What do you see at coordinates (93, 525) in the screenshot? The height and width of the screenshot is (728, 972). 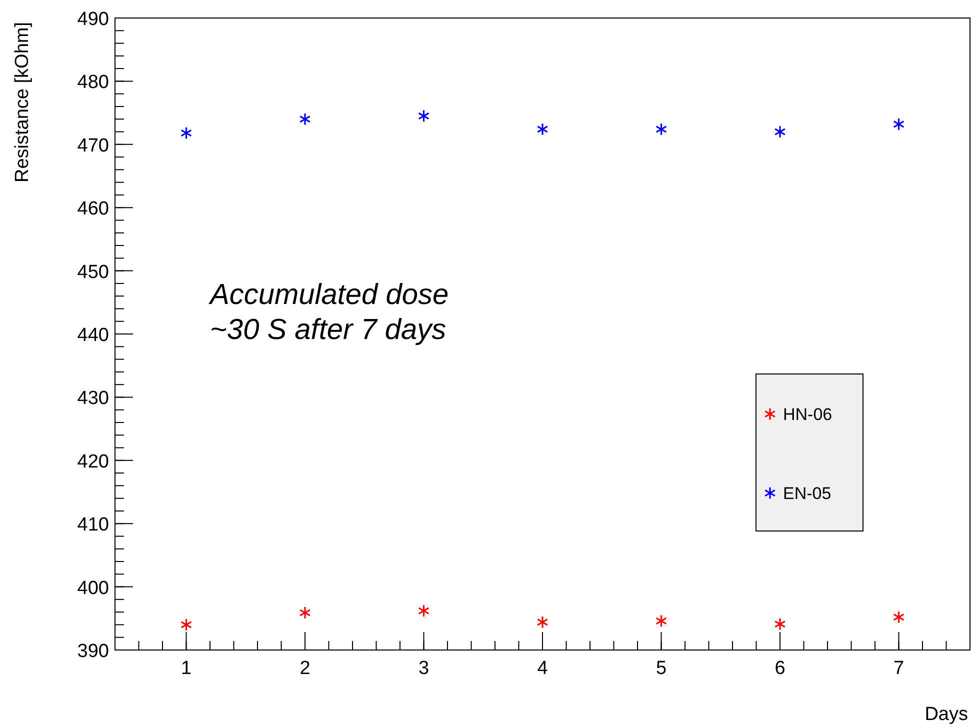 I see `y-tick-label: 410` at bounding box center [93, 525].